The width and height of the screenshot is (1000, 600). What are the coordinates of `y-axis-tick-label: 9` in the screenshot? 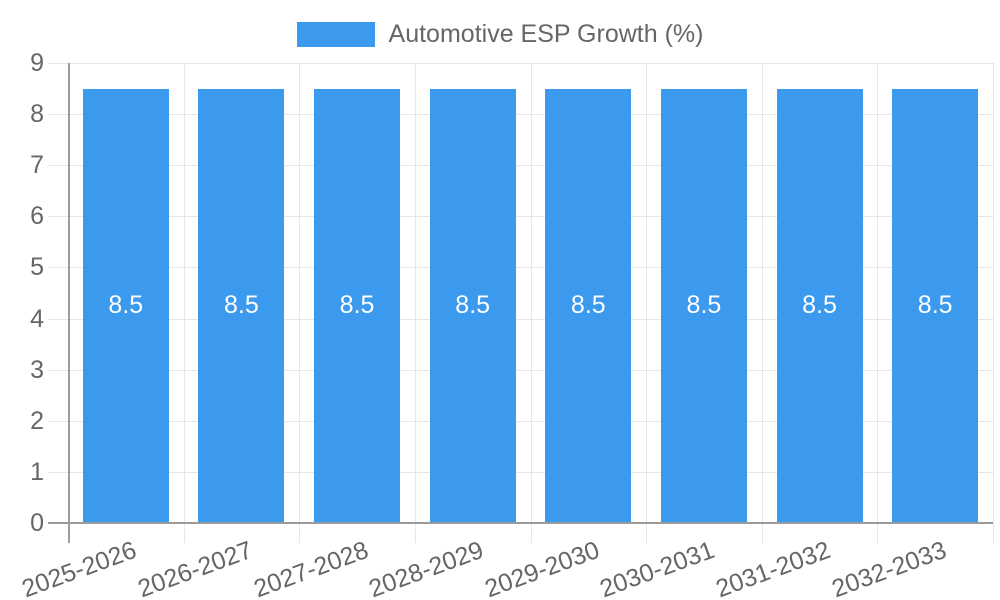 It's located at (37, 63).